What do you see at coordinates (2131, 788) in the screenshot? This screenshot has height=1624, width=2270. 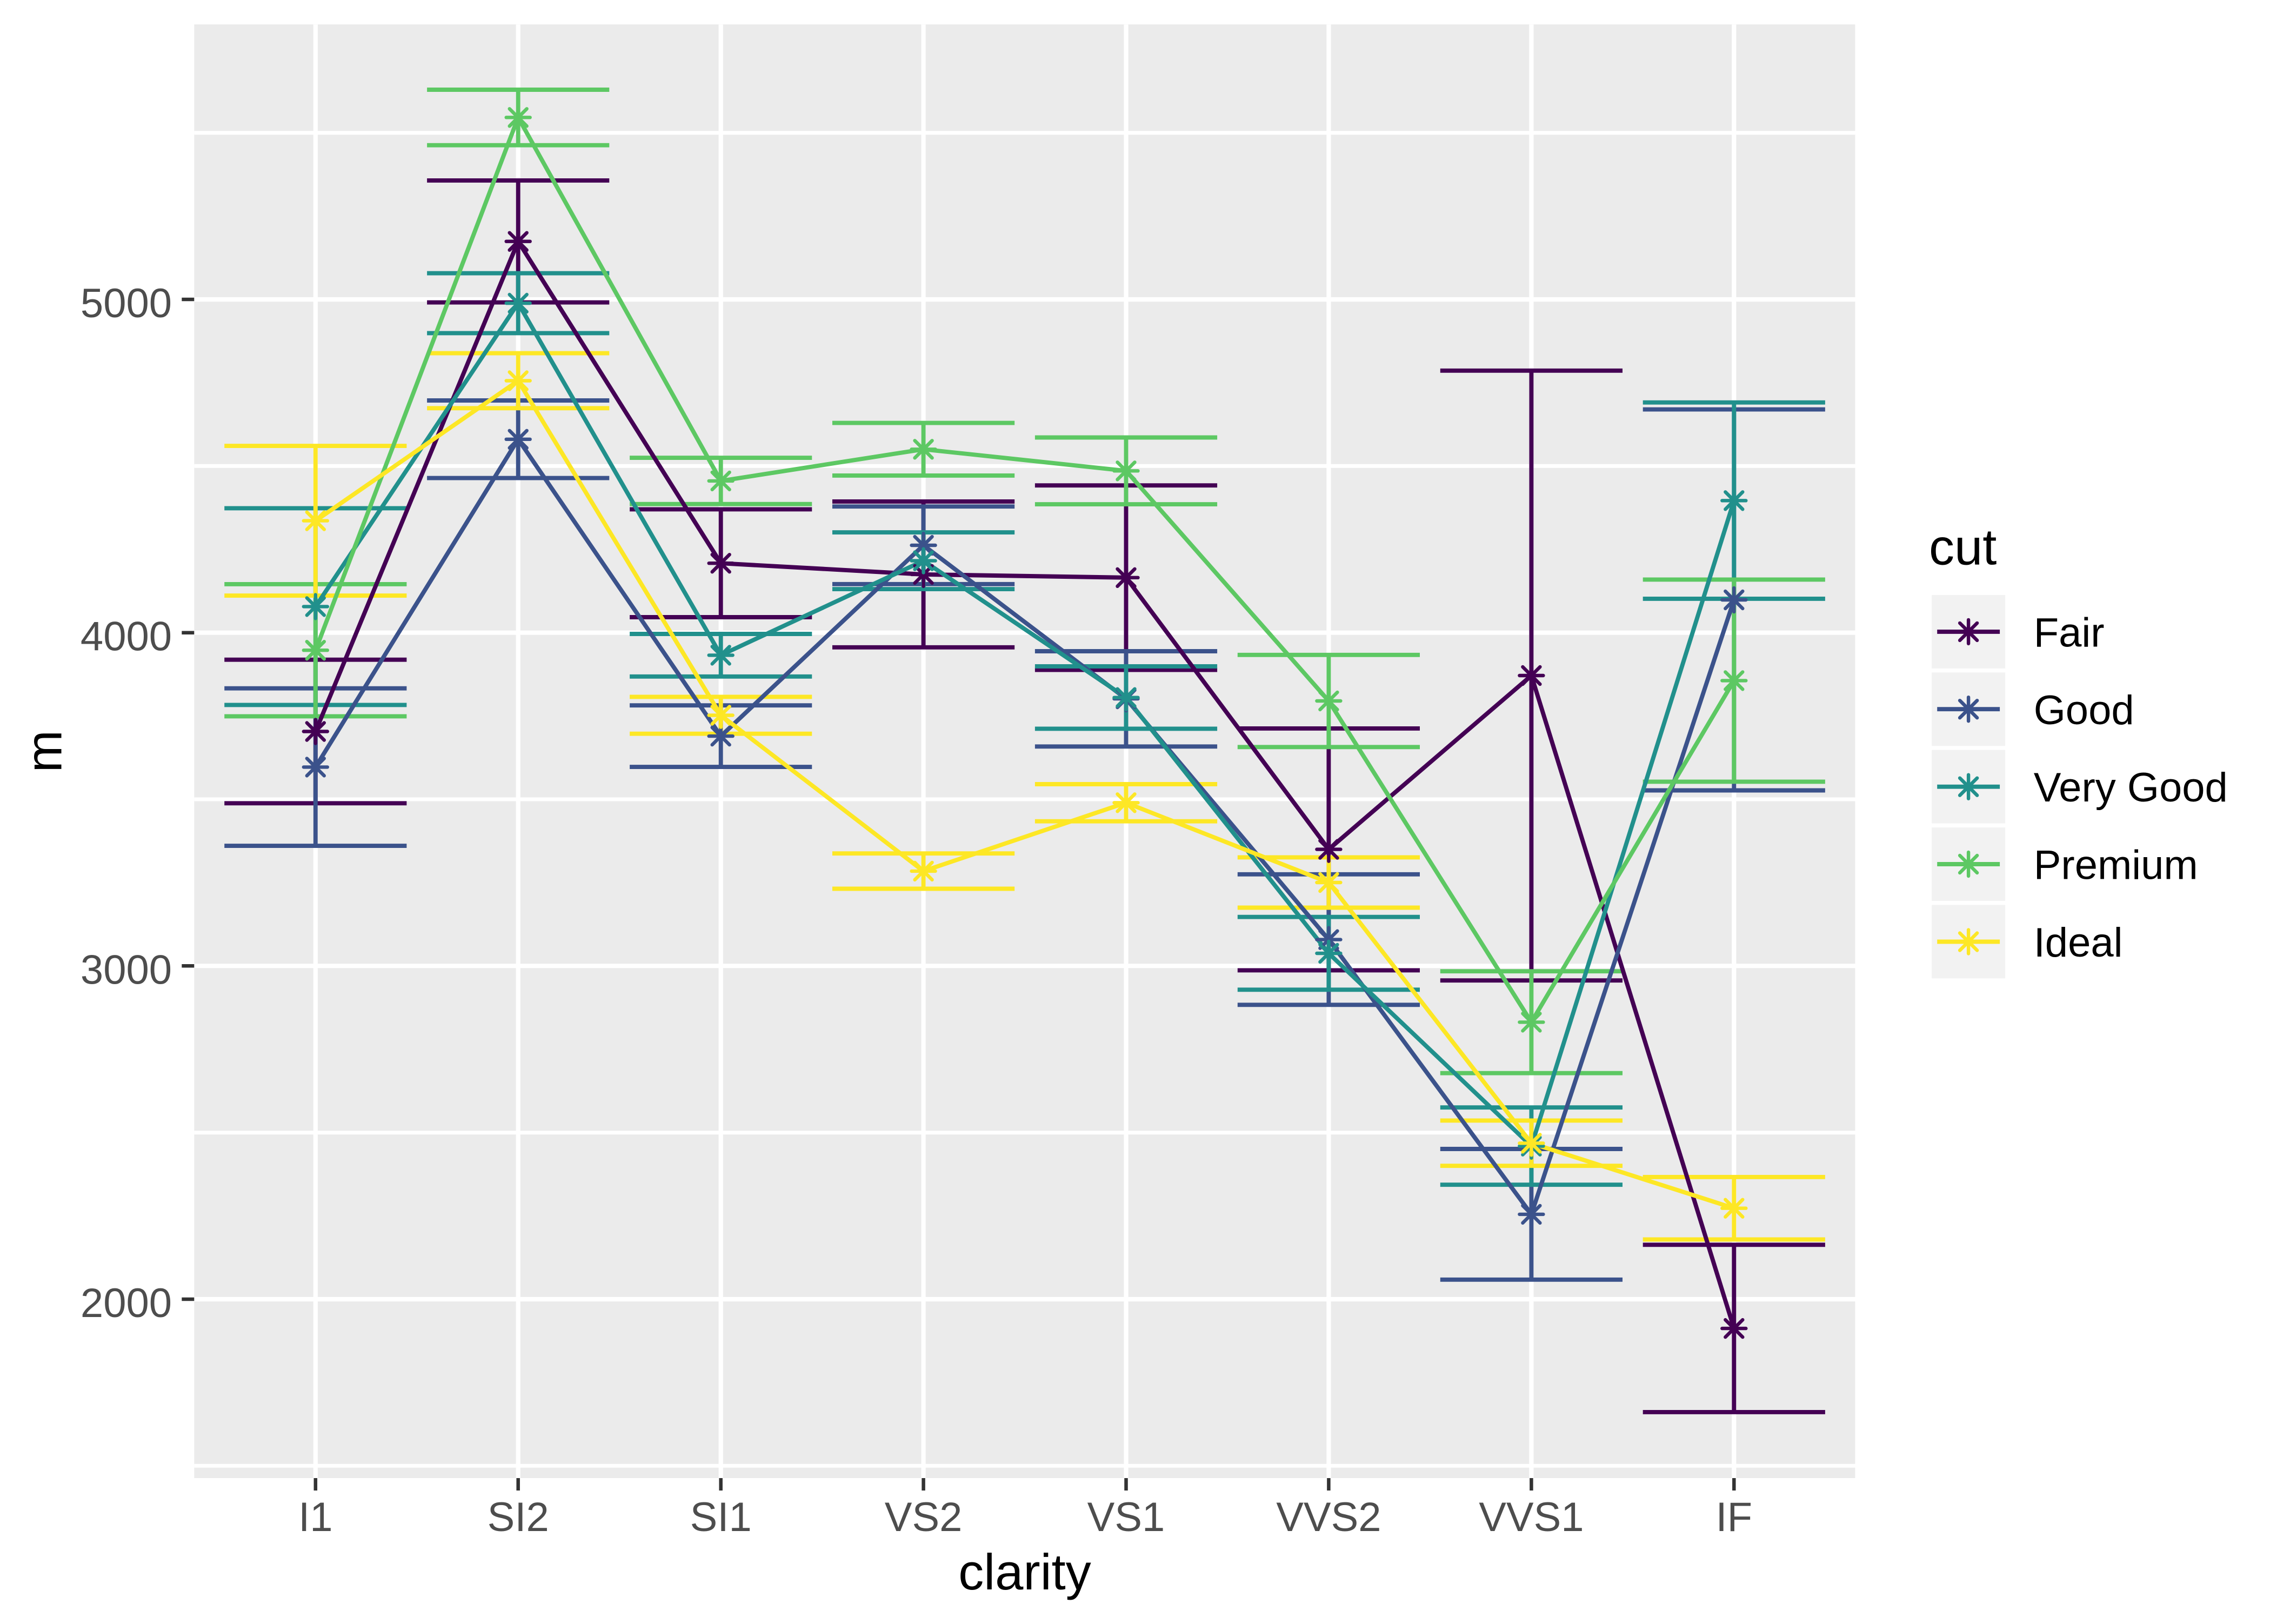 I see `svg-text: Very Good` at bounding box center [2131, 788].